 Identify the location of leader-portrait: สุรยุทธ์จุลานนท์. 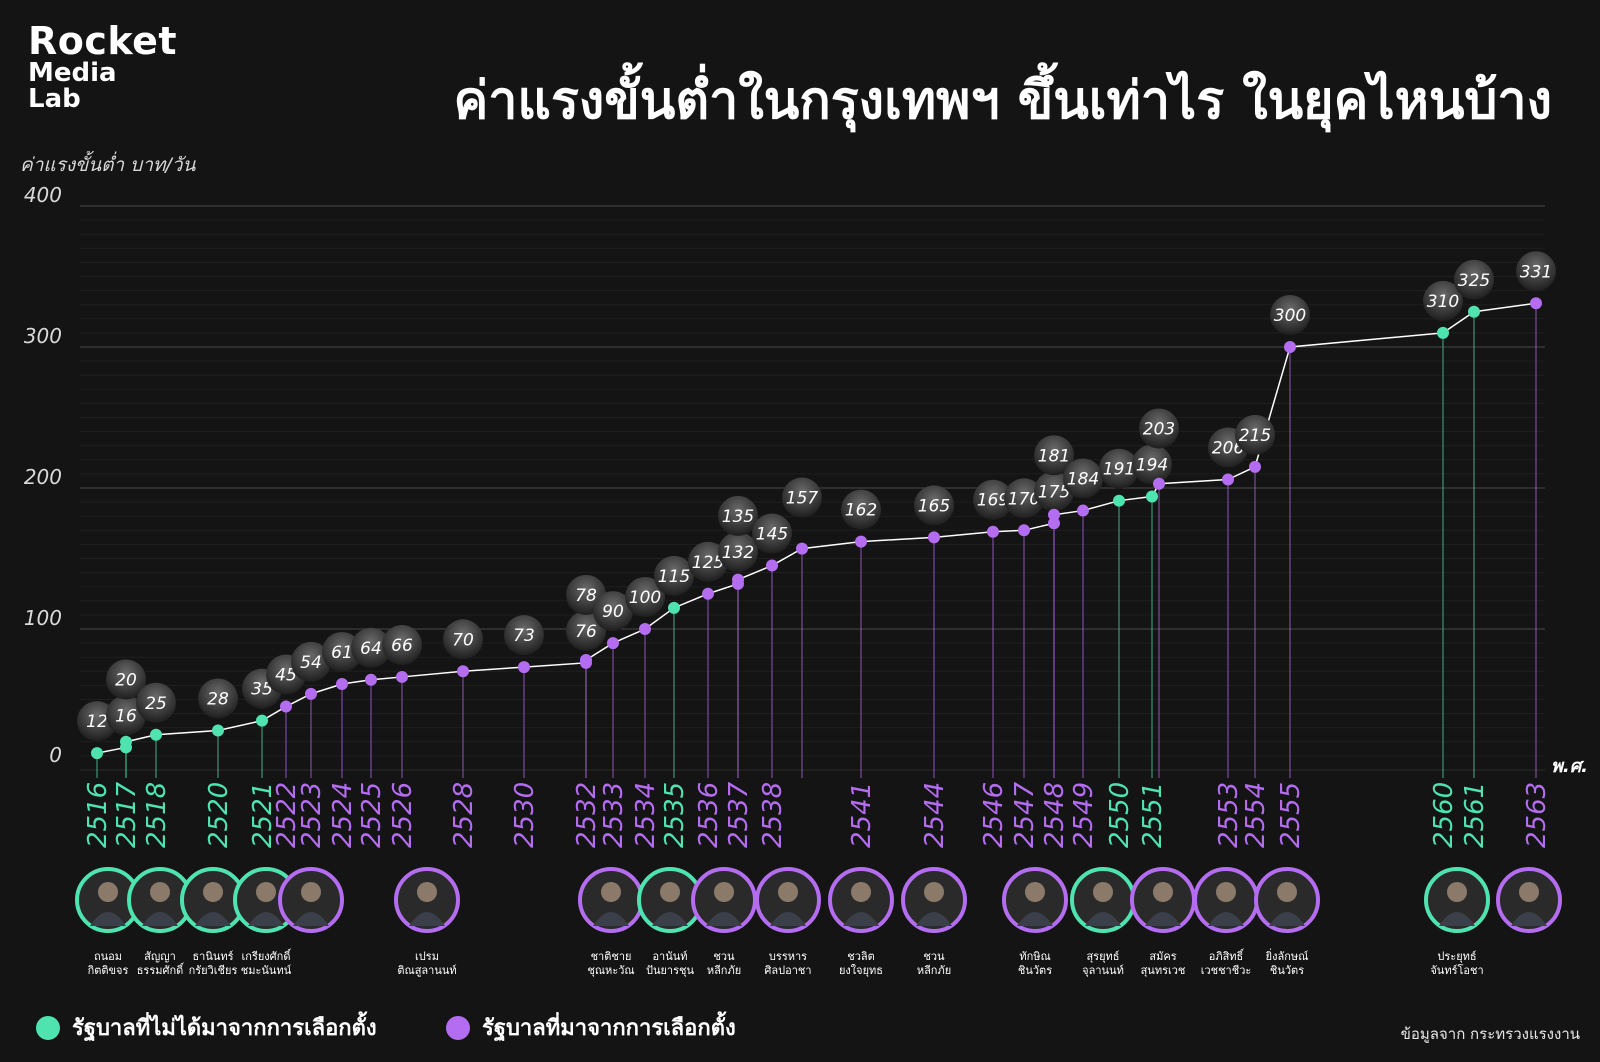
(1103, 922).